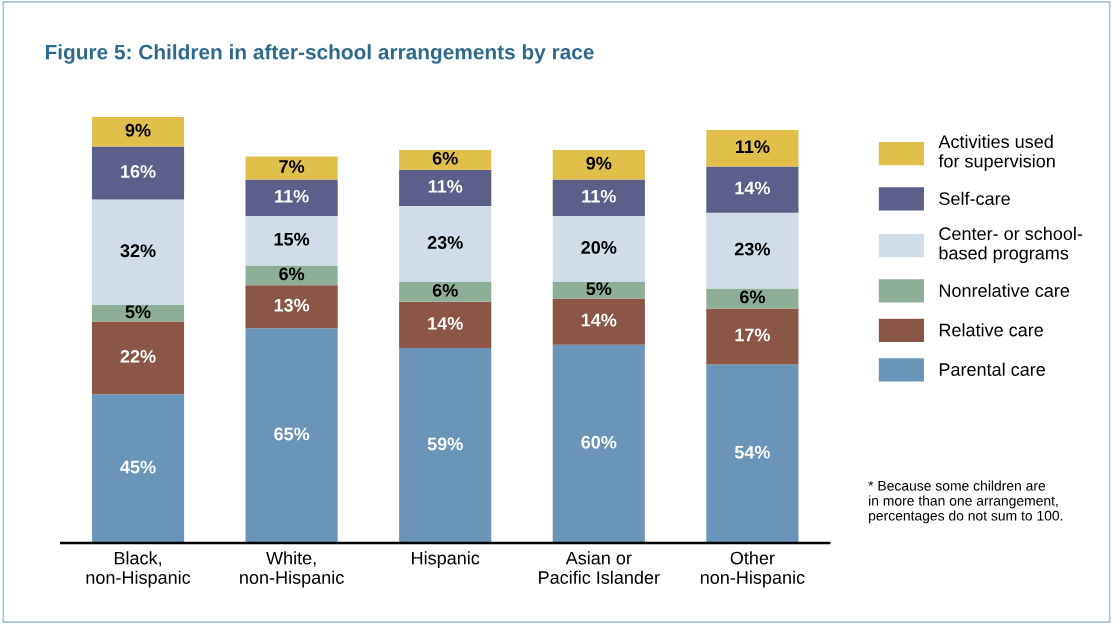 This screenshot has height=624, width=1113. What do you see at coordinates (138, 569) in the screenshot?
I see `x-tick-label: Black, non-Hispanic` at bounding box center [138, 569].